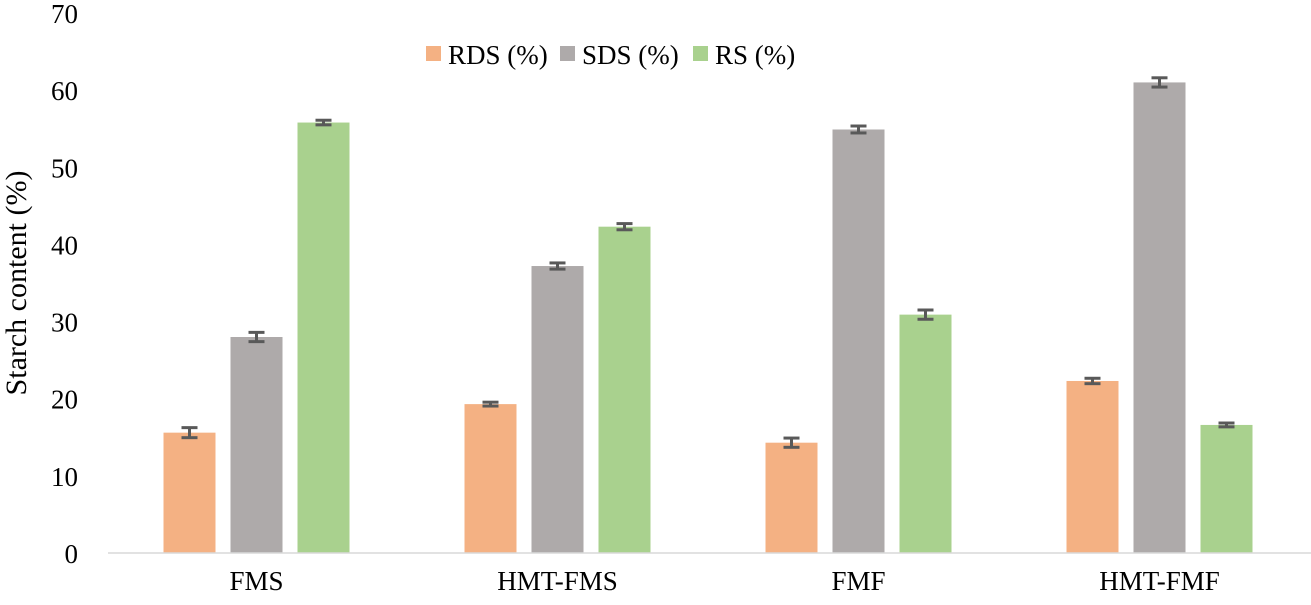  I want to click on legend-label: RS (%), so click(755, 55).